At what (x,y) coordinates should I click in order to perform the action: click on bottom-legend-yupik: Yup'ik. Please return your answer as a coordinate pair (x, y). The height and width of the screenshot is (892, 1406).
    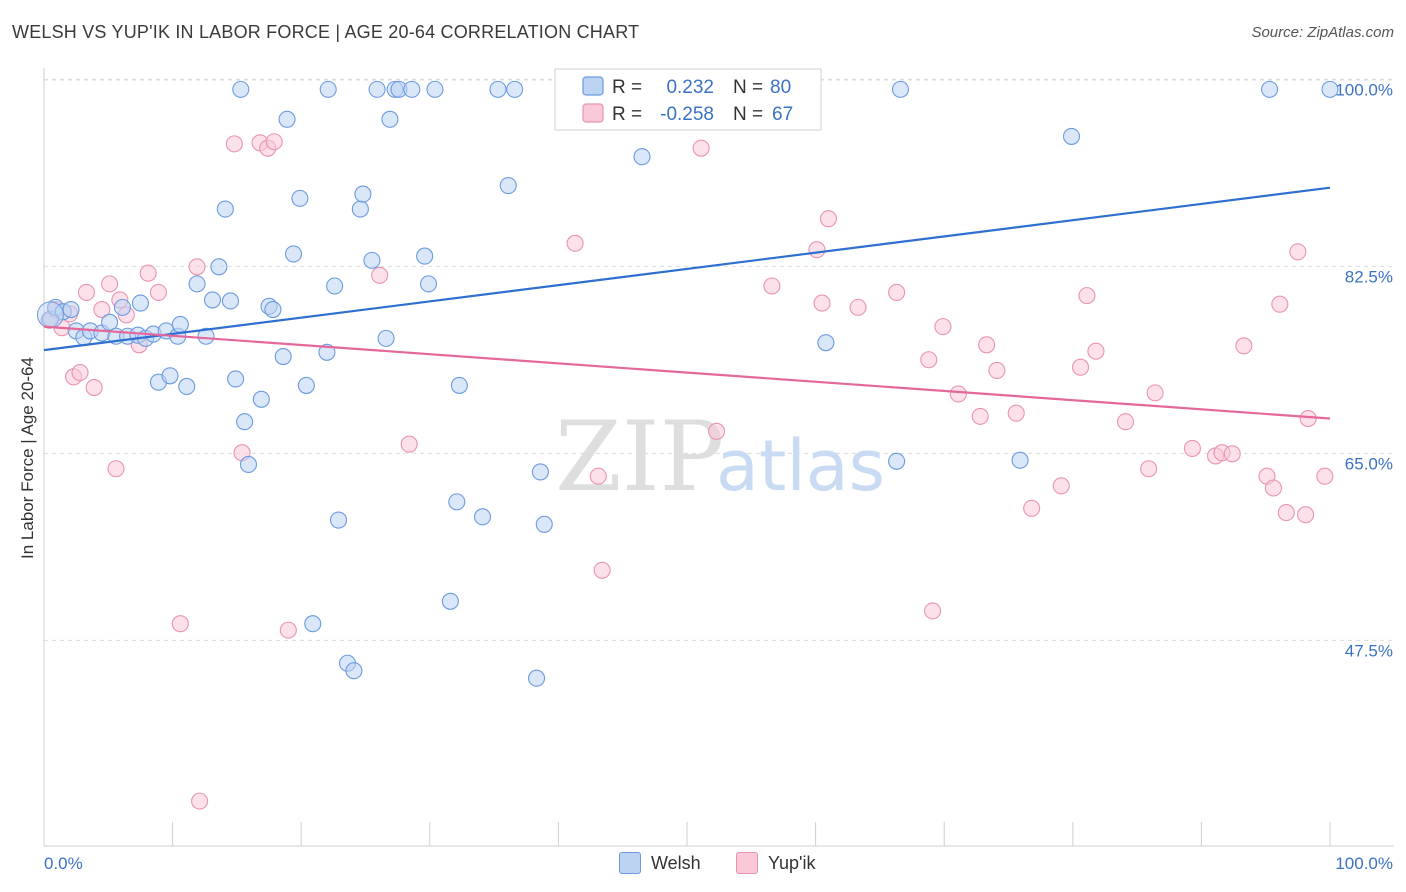
    Looking at the image, I should click on (775, 863).